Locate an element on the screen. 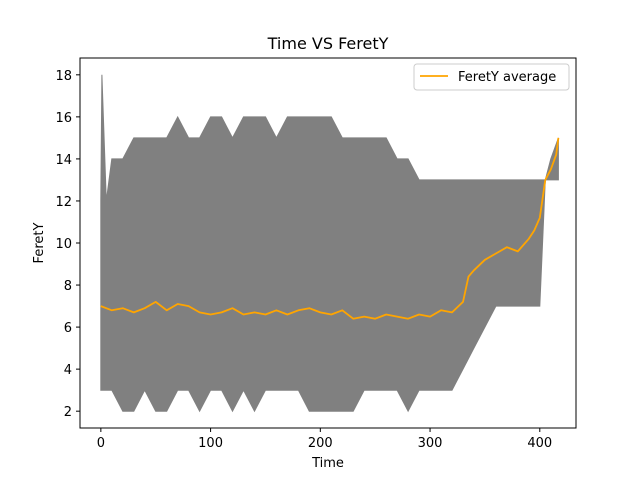 The width and height of the screenshot is (640, 480). x-tick-label: 0 is located at coordinates (101, 443).